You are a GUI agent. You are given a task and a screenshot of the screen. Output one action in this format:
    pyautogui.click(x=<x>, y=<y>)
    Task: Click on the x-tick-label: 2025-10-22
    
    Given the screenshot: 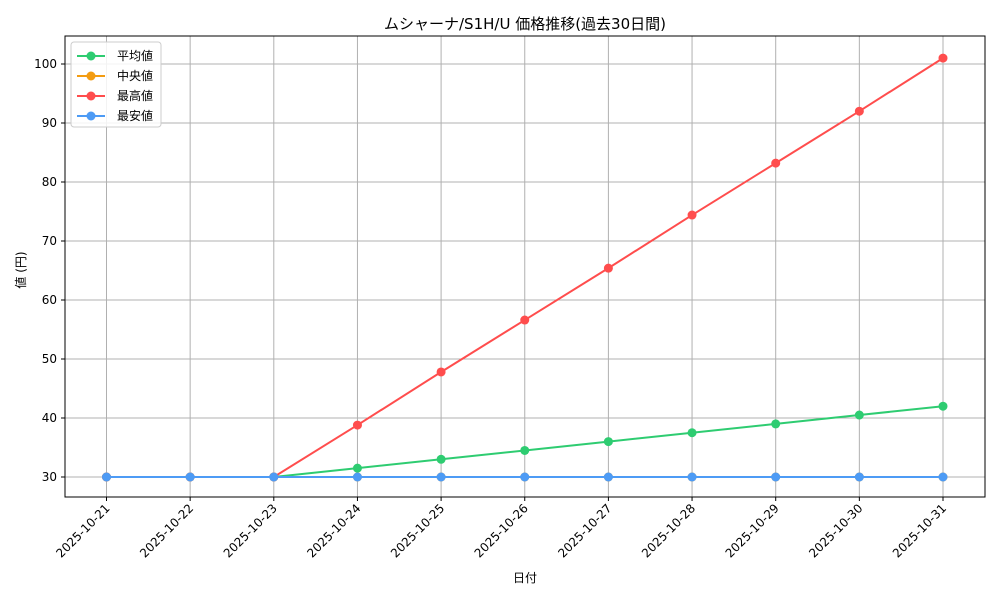 What is the action you would take?
    pyautogui.click(x=166, y=530)
    